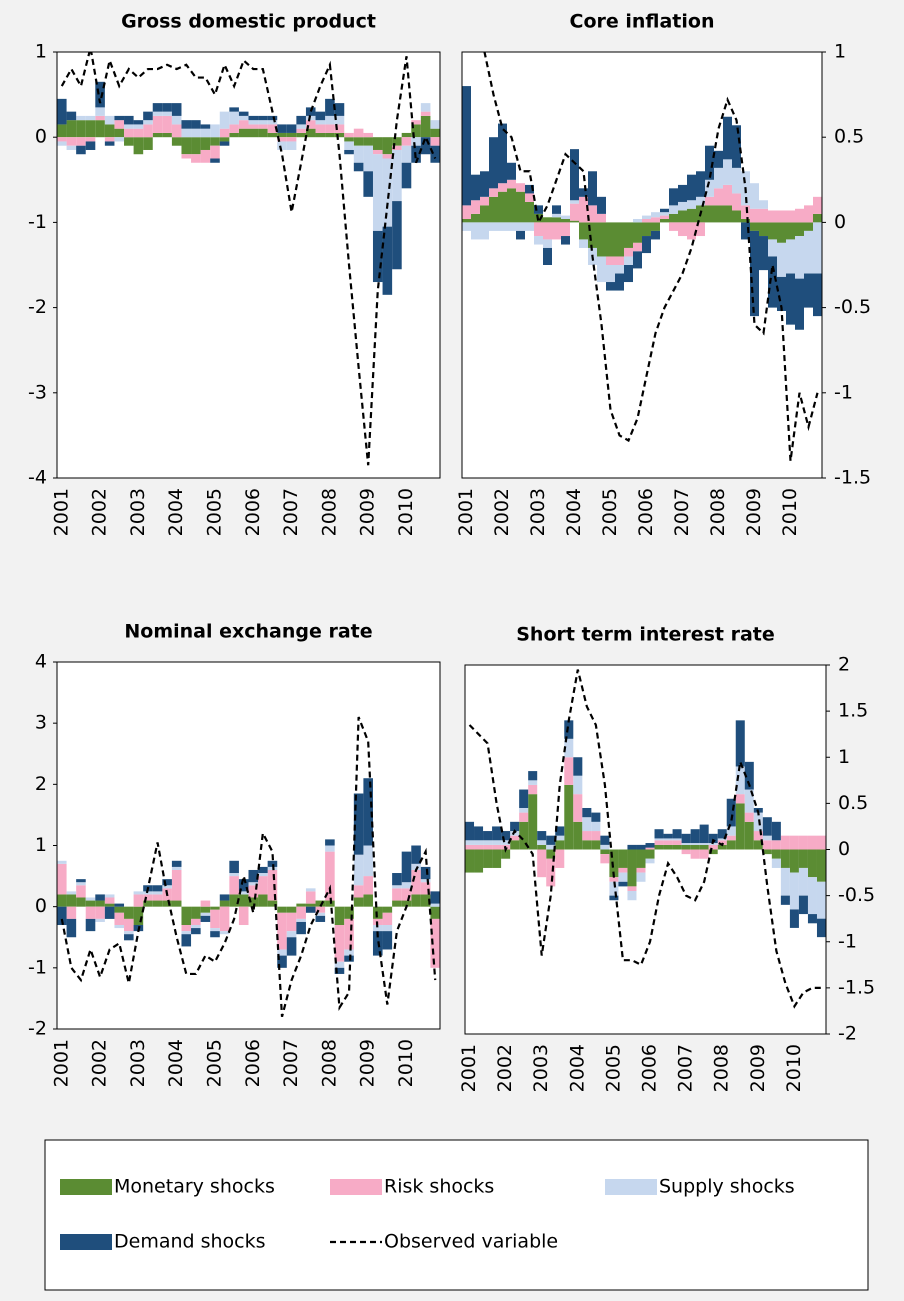  Describe the element at coordinates (852, 478) in the screenshot. I see `y-tick-label: -1.5` at that location.